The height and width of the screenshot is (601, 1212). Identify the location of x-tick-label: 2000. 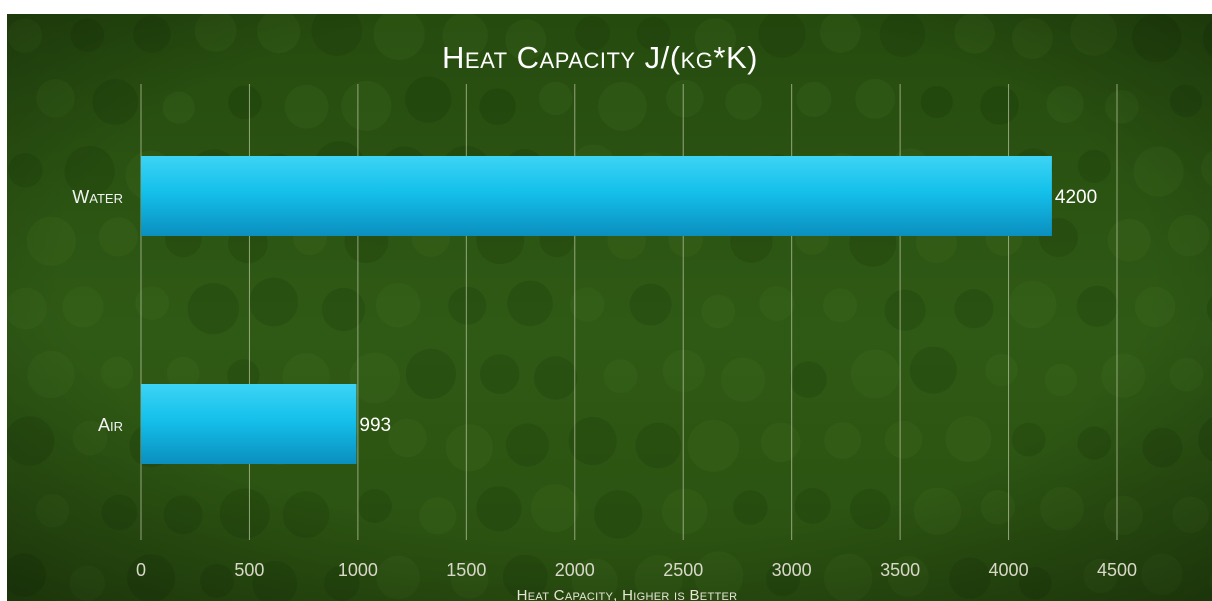
(575, 570).